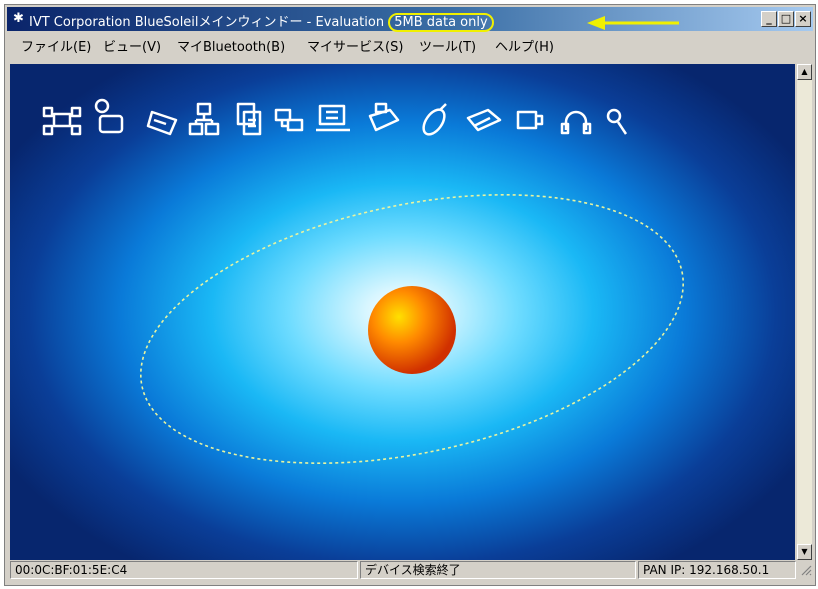  Describe the element at coordinates (448, 47) in the screenshot. I see `menu-tools: ツール(T)` at that location.